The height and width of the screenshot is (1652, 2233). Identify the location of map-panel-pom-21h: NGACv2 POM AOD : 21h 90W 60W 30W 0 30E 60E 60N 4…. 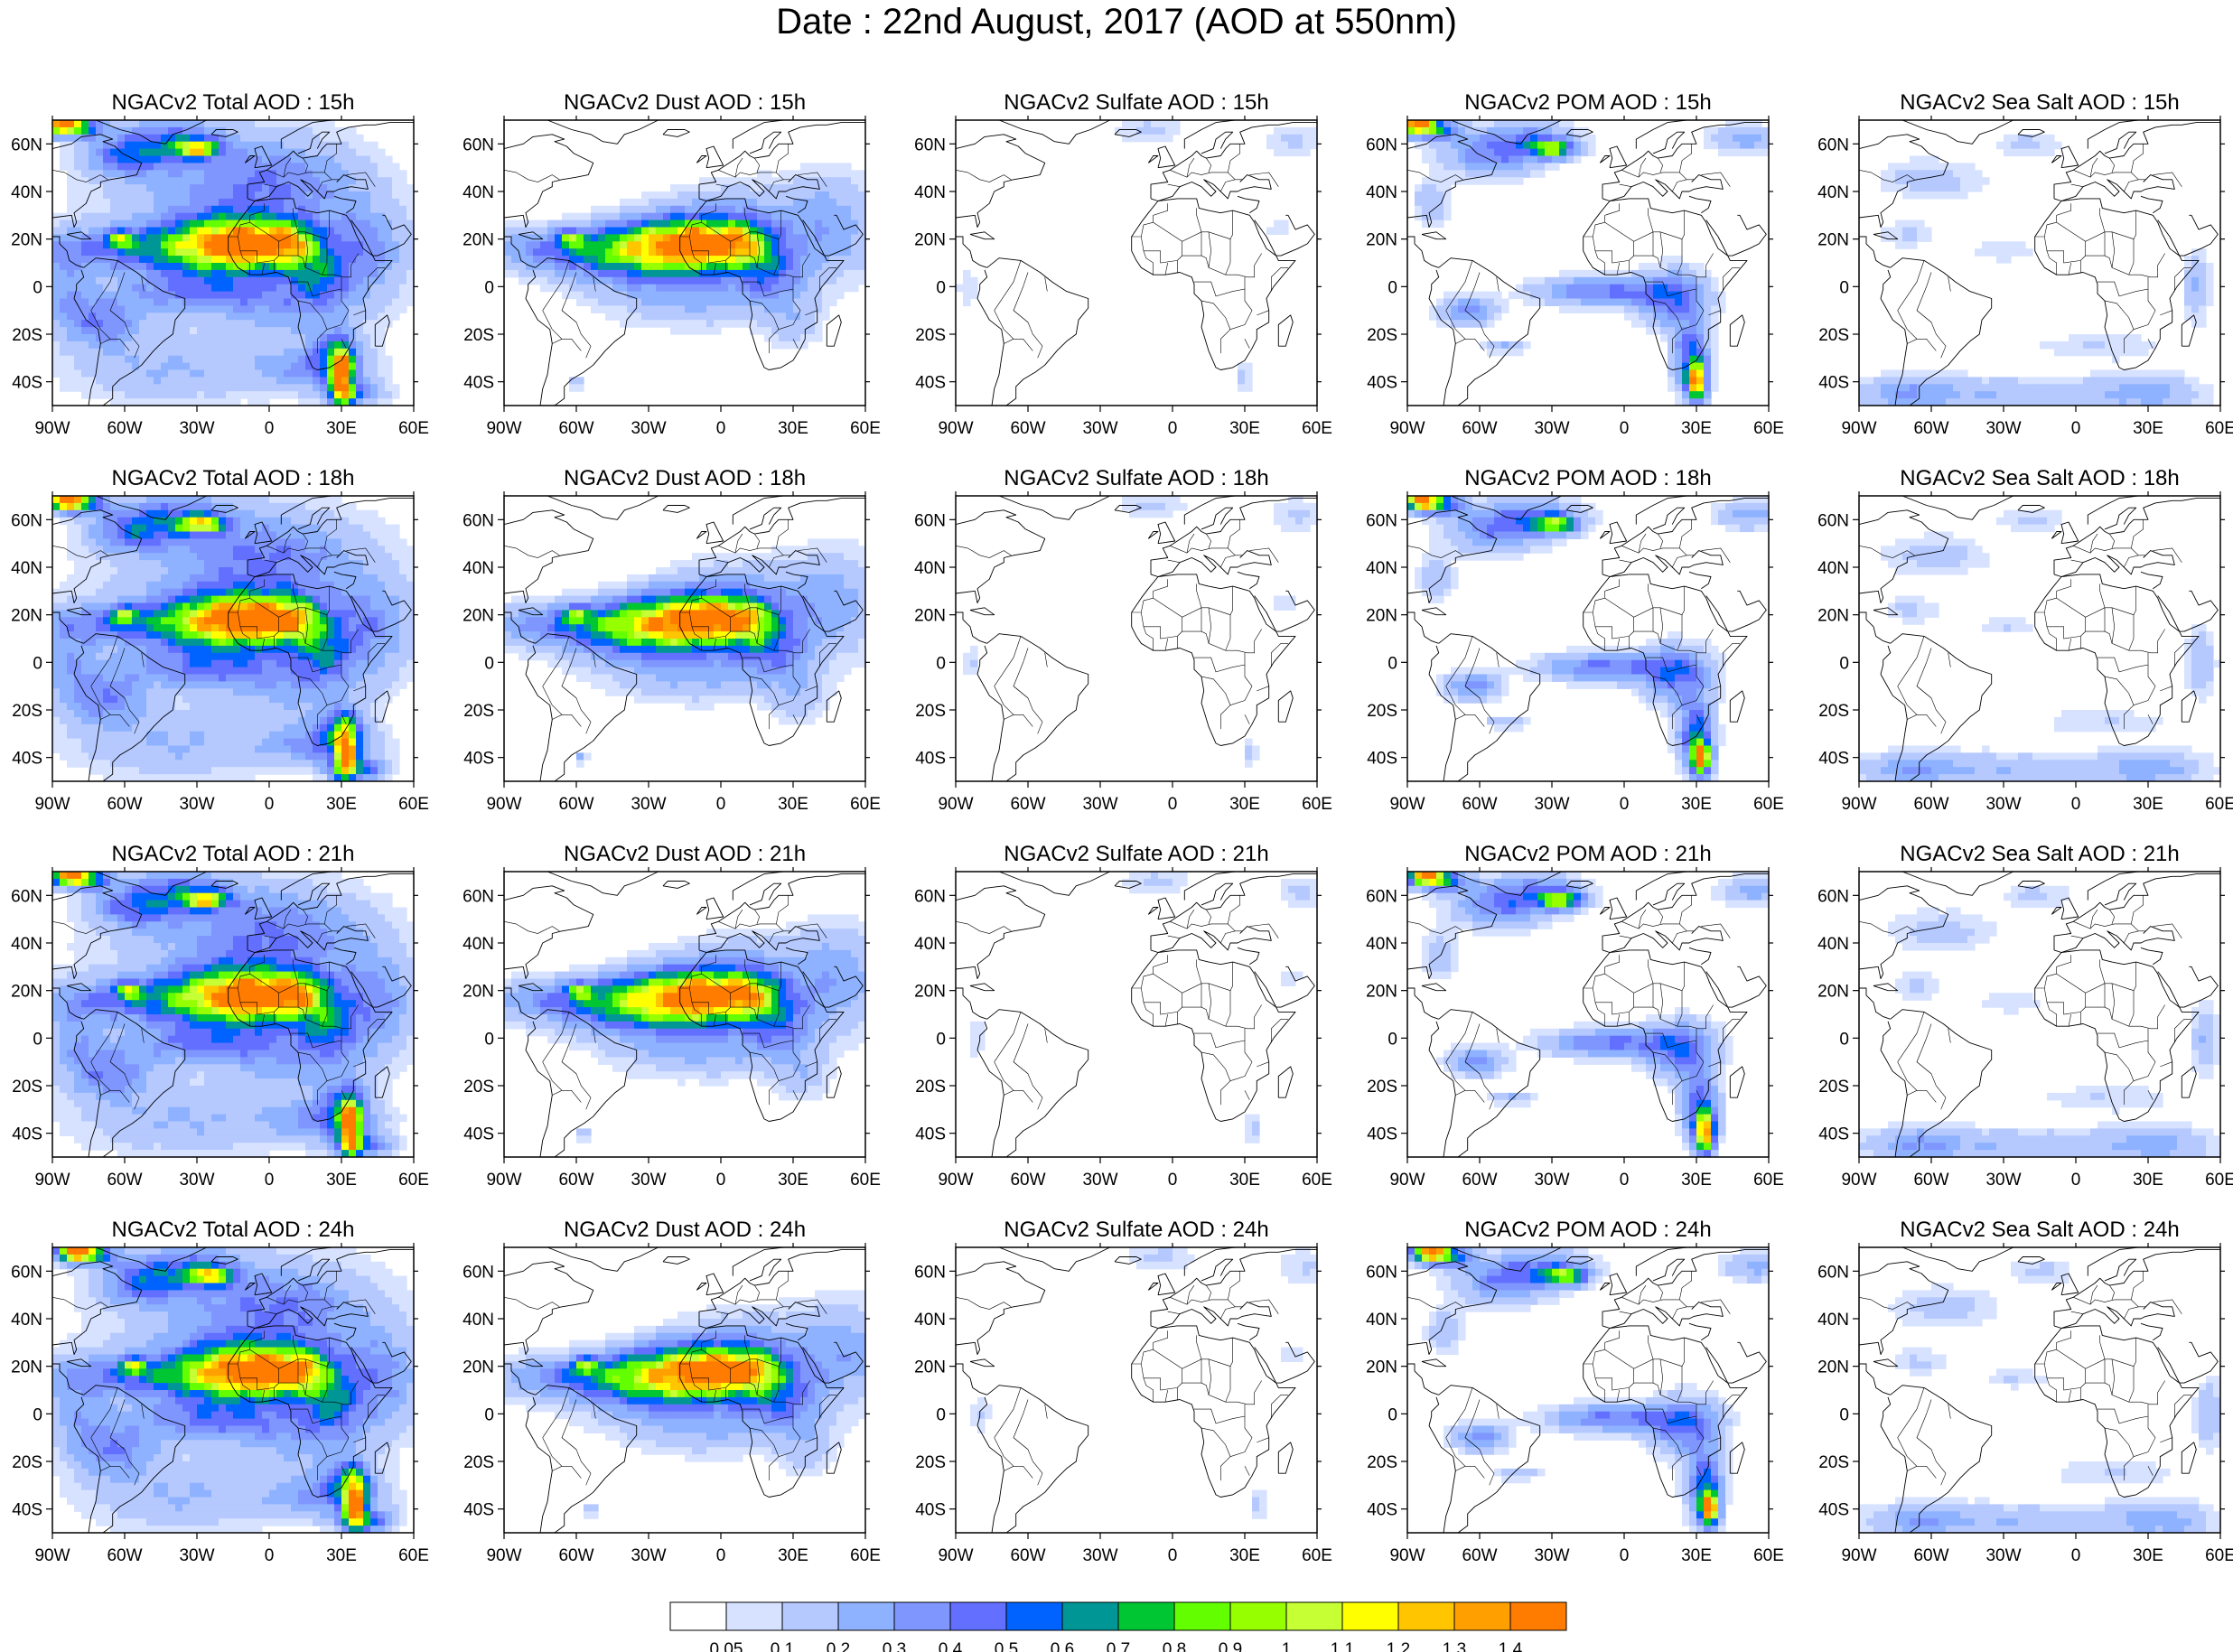
(1575, 1016).